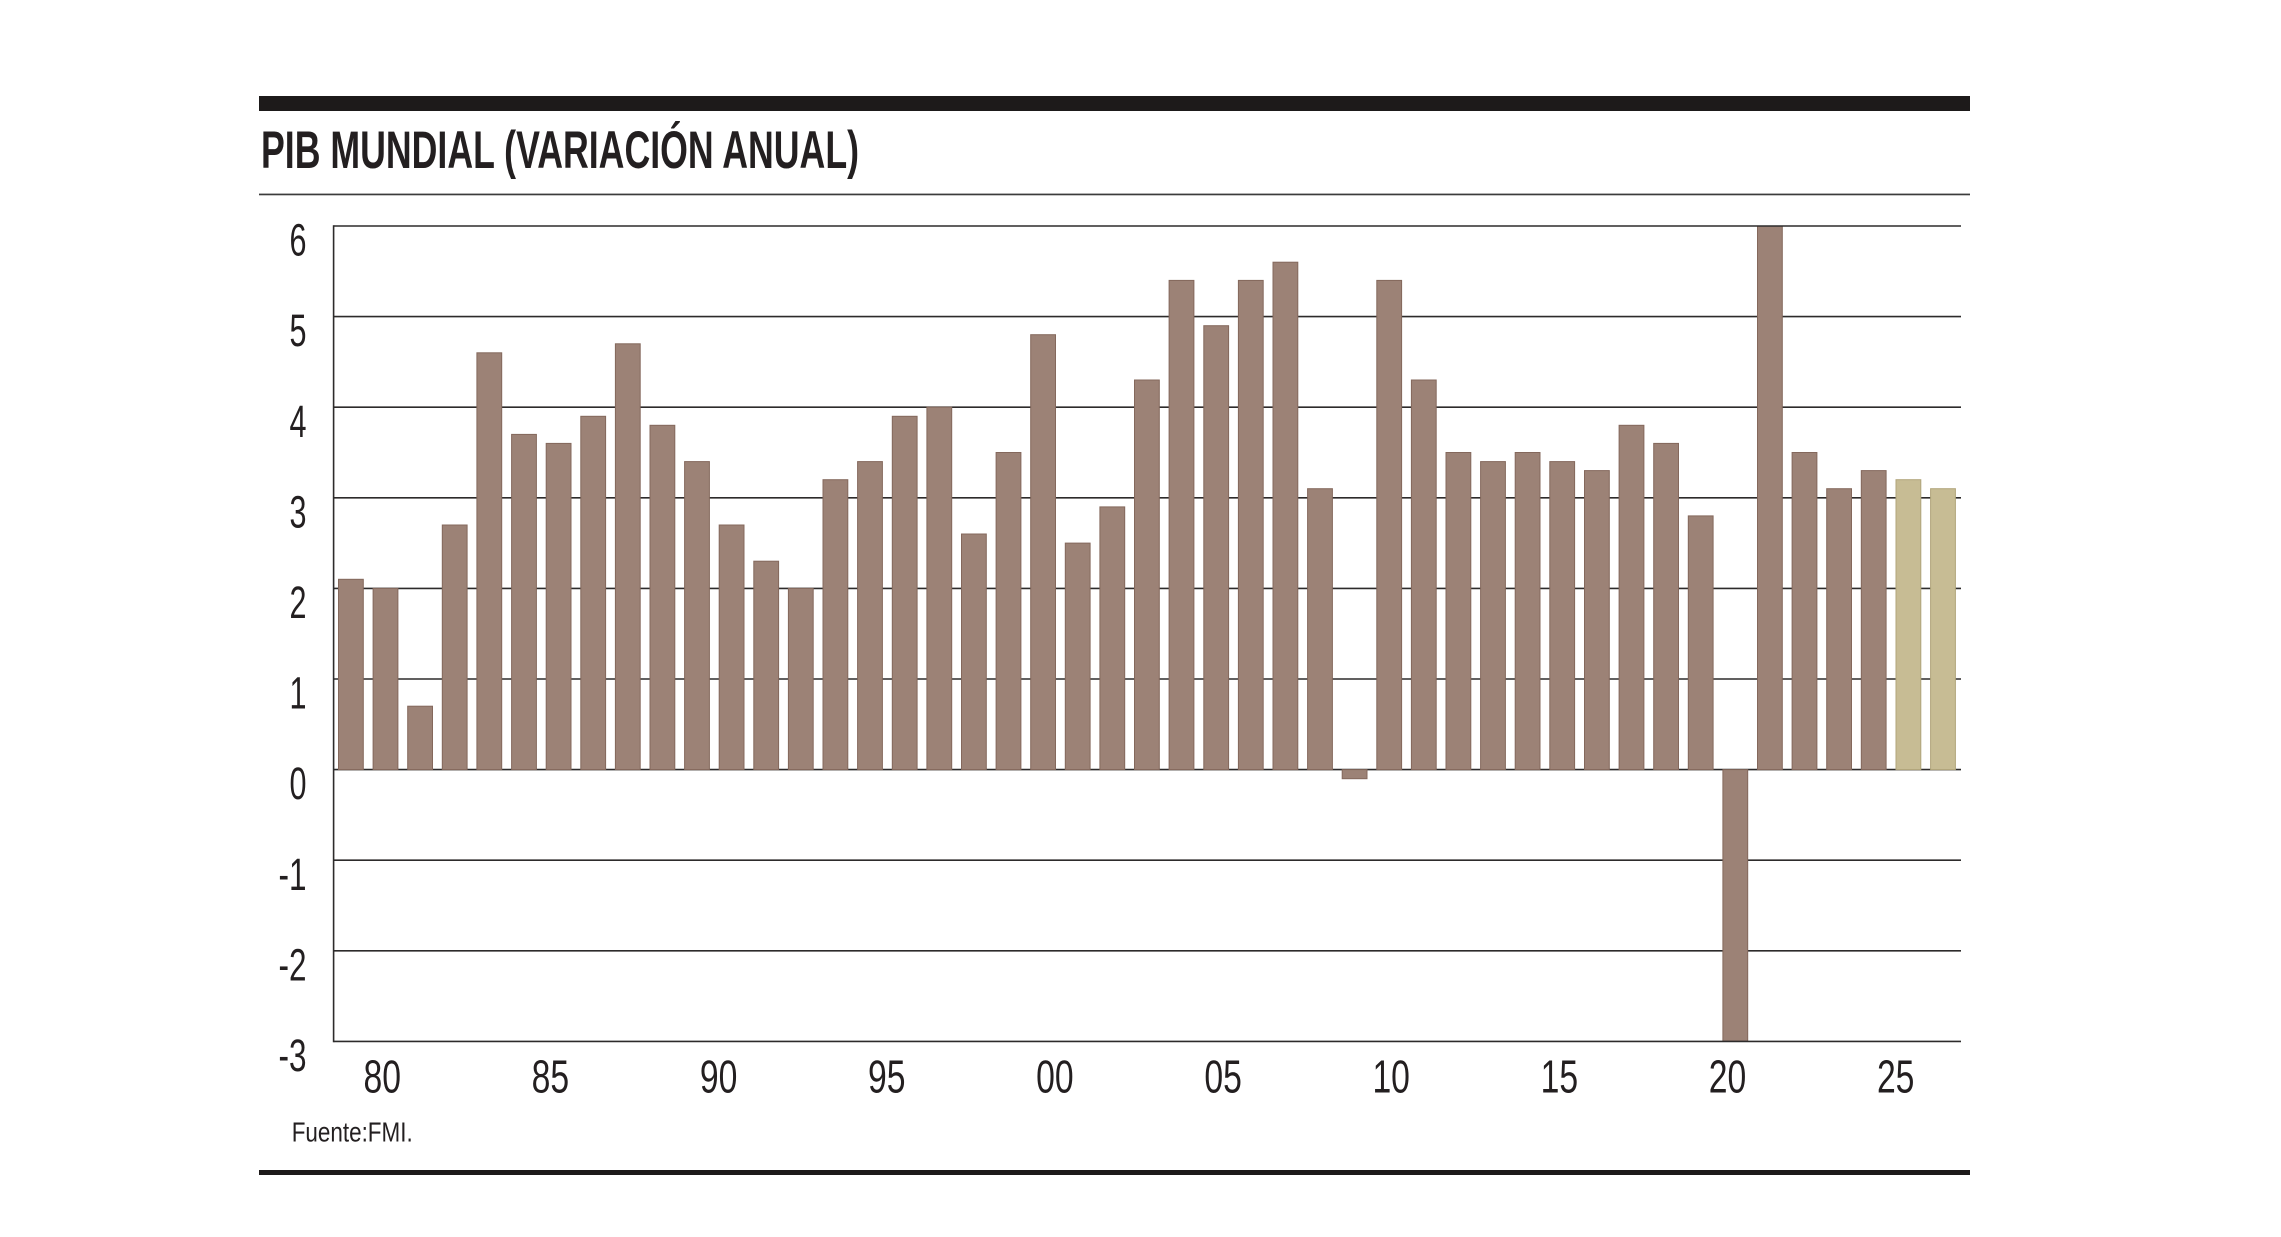  Describe the element at coordinates (298, 783) in the screenshot. I see `svg-text: 0` at that location.